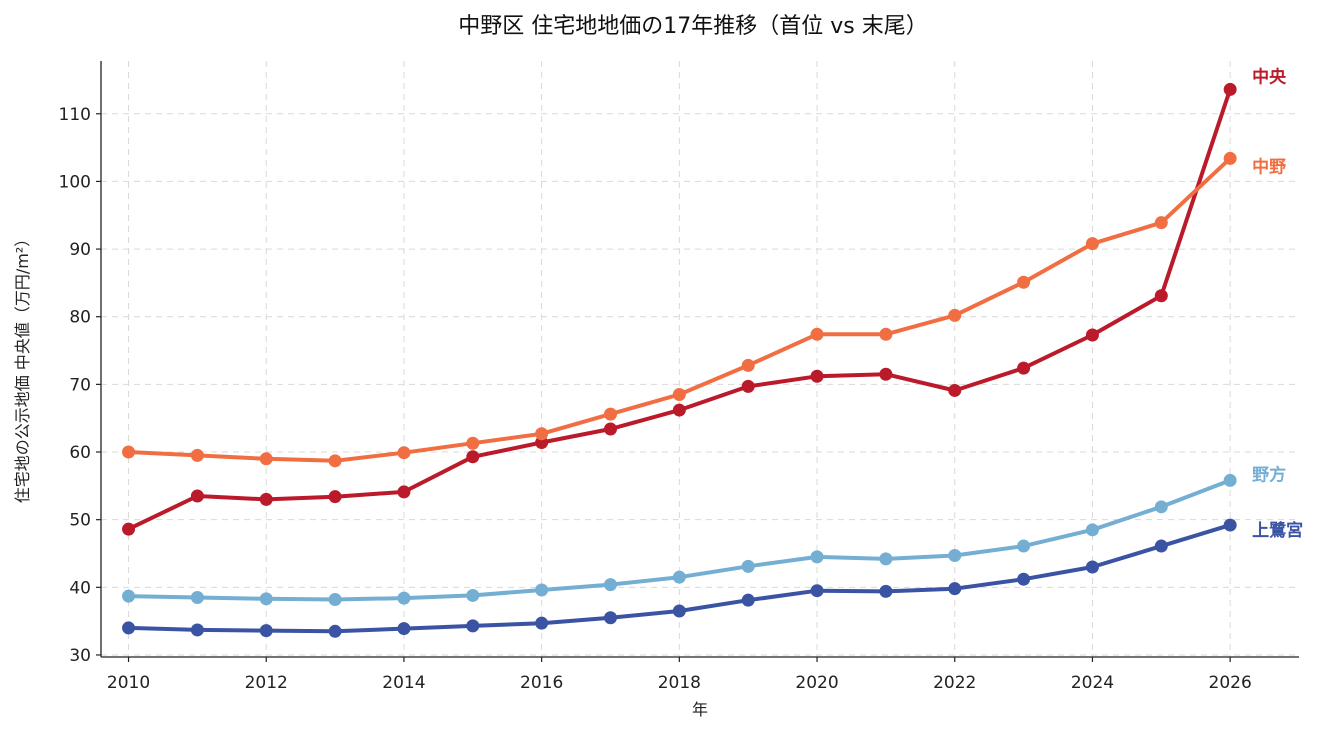 This screenshot has width=1328, height=735. What do you see at coordinates (80, 588) in the screenshot?
I see `y-tick-label: 40` at bounding box center [80, 588].